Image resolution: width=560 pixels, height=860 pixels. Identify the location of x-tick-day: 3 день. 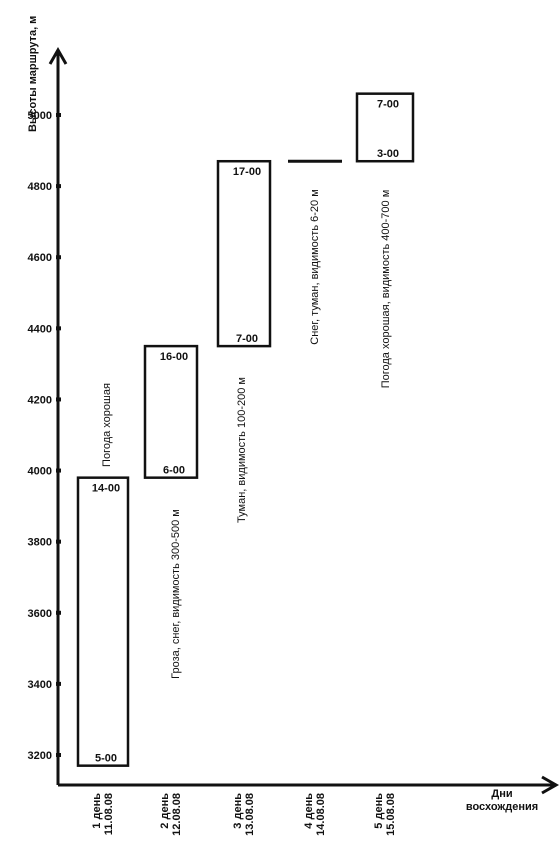
(238, 811).